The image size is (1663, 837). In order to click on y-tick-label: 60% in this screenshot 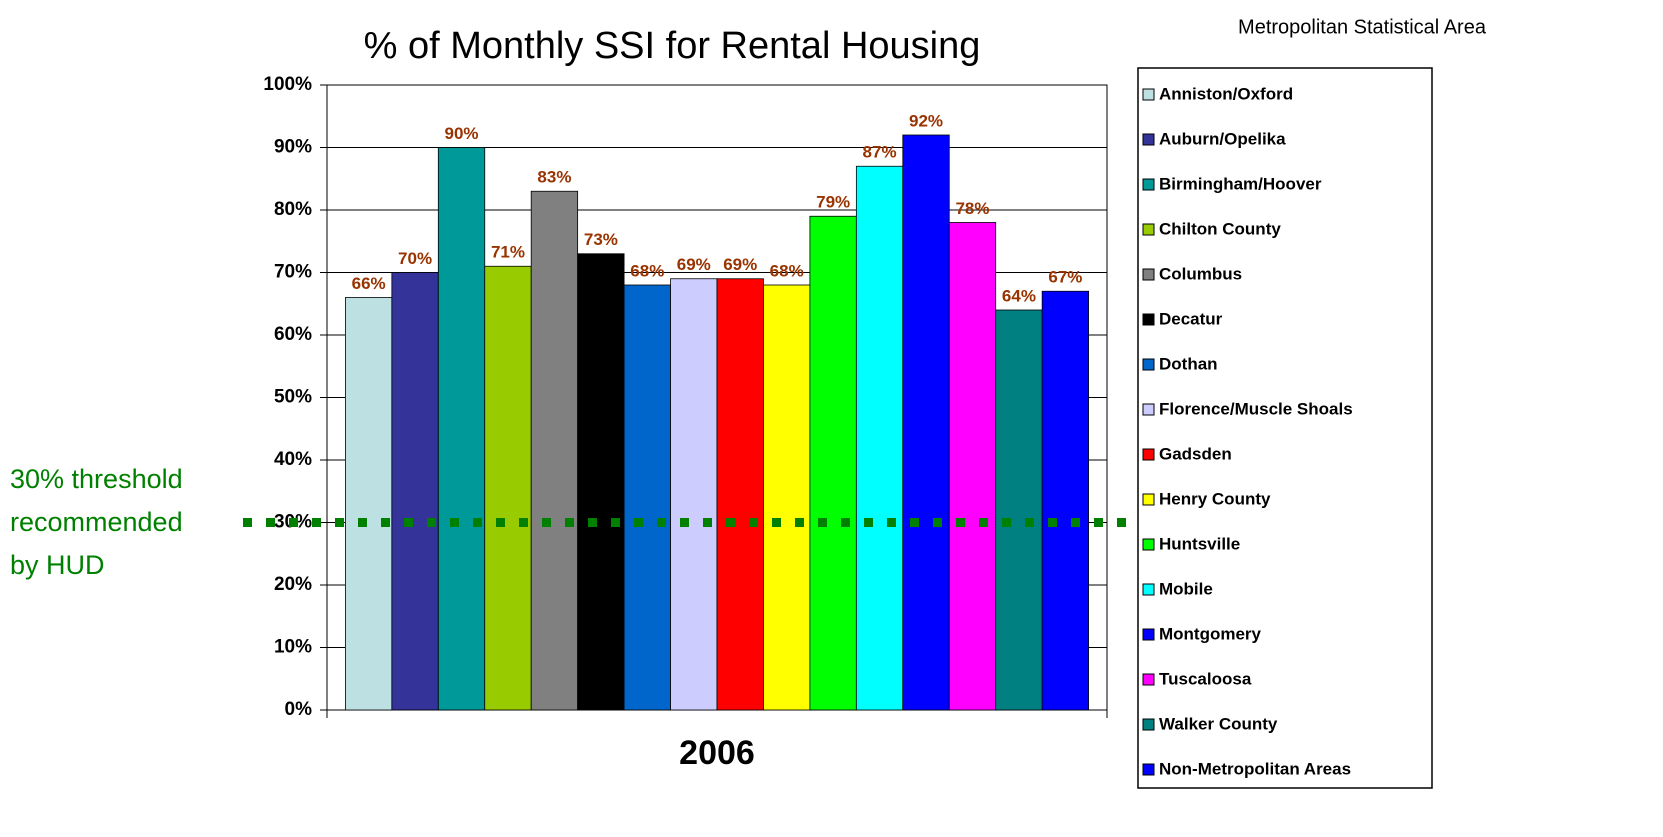, I will do `click(293, 334)`.